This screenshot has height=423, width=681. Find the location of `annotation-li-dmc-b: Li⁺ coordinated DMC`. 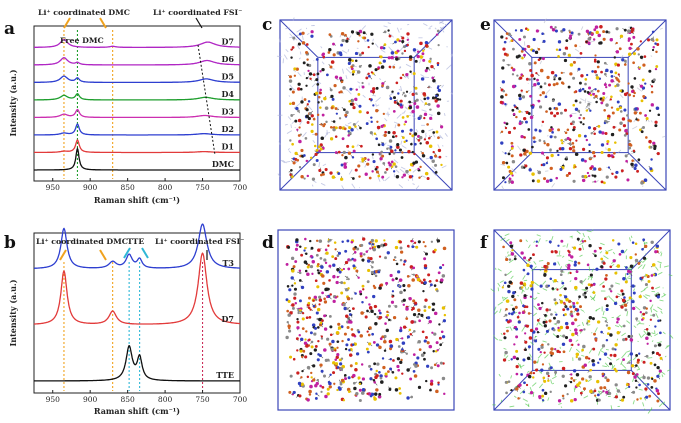

annotation-li-dmc-b: Li⁺ coordinated DMC is located at coordinates (82, 241).